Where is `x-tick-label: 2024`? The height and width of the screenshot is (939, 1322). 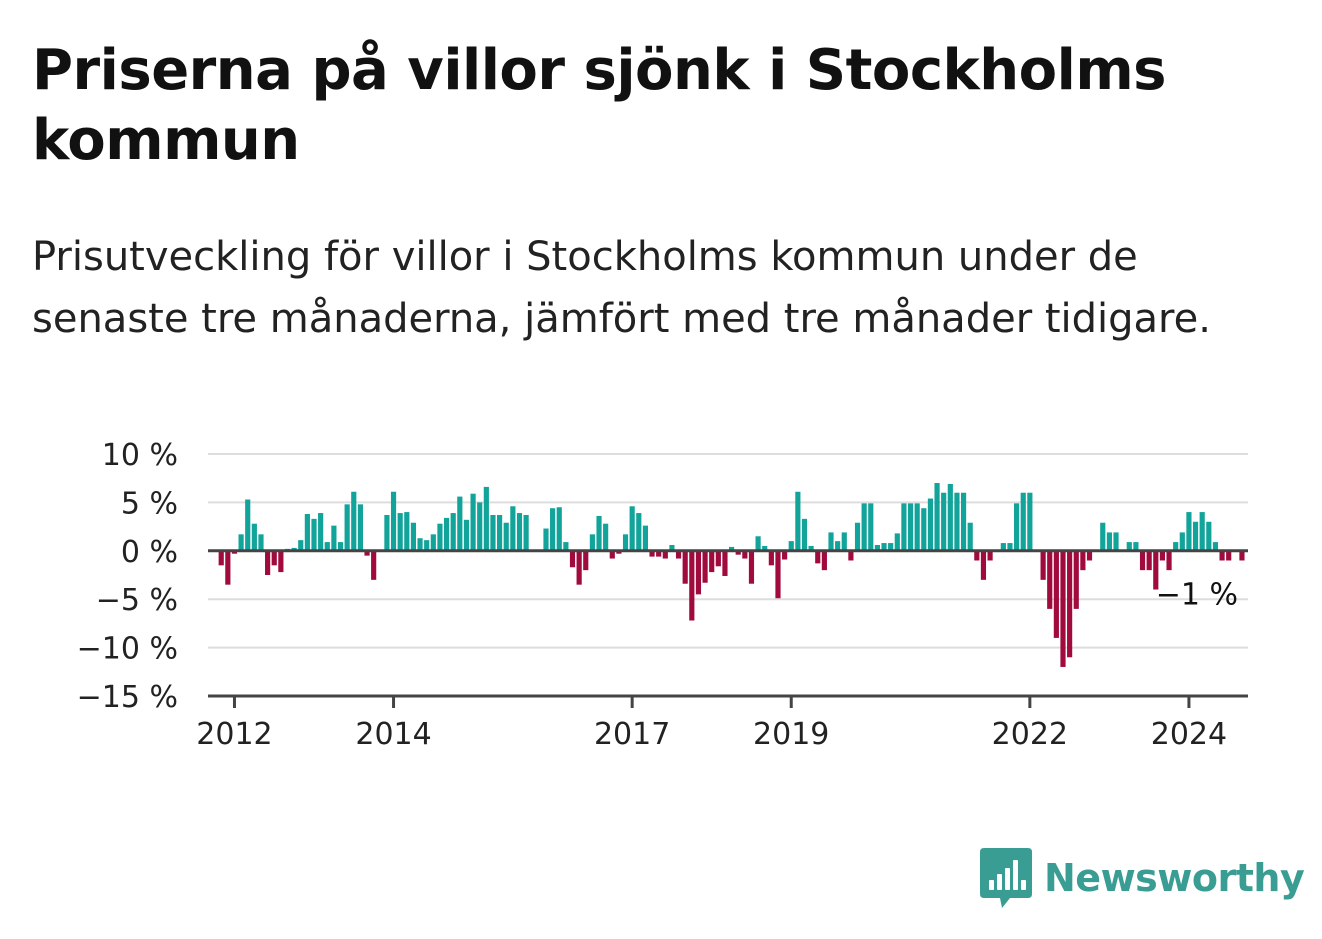 x-tick-label: 2024 is located at coordinates (1189, 734).